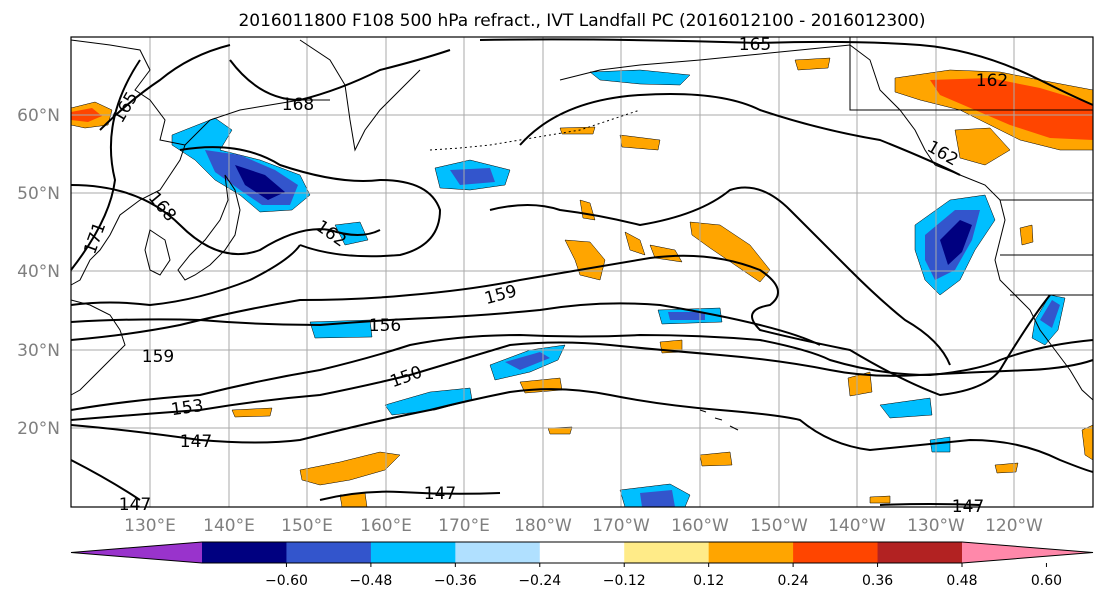 The image size is (1105, 601). Describe the element at coordinates (779, 526) in the screenshot. I see `lon-label: 150°W` at that location.